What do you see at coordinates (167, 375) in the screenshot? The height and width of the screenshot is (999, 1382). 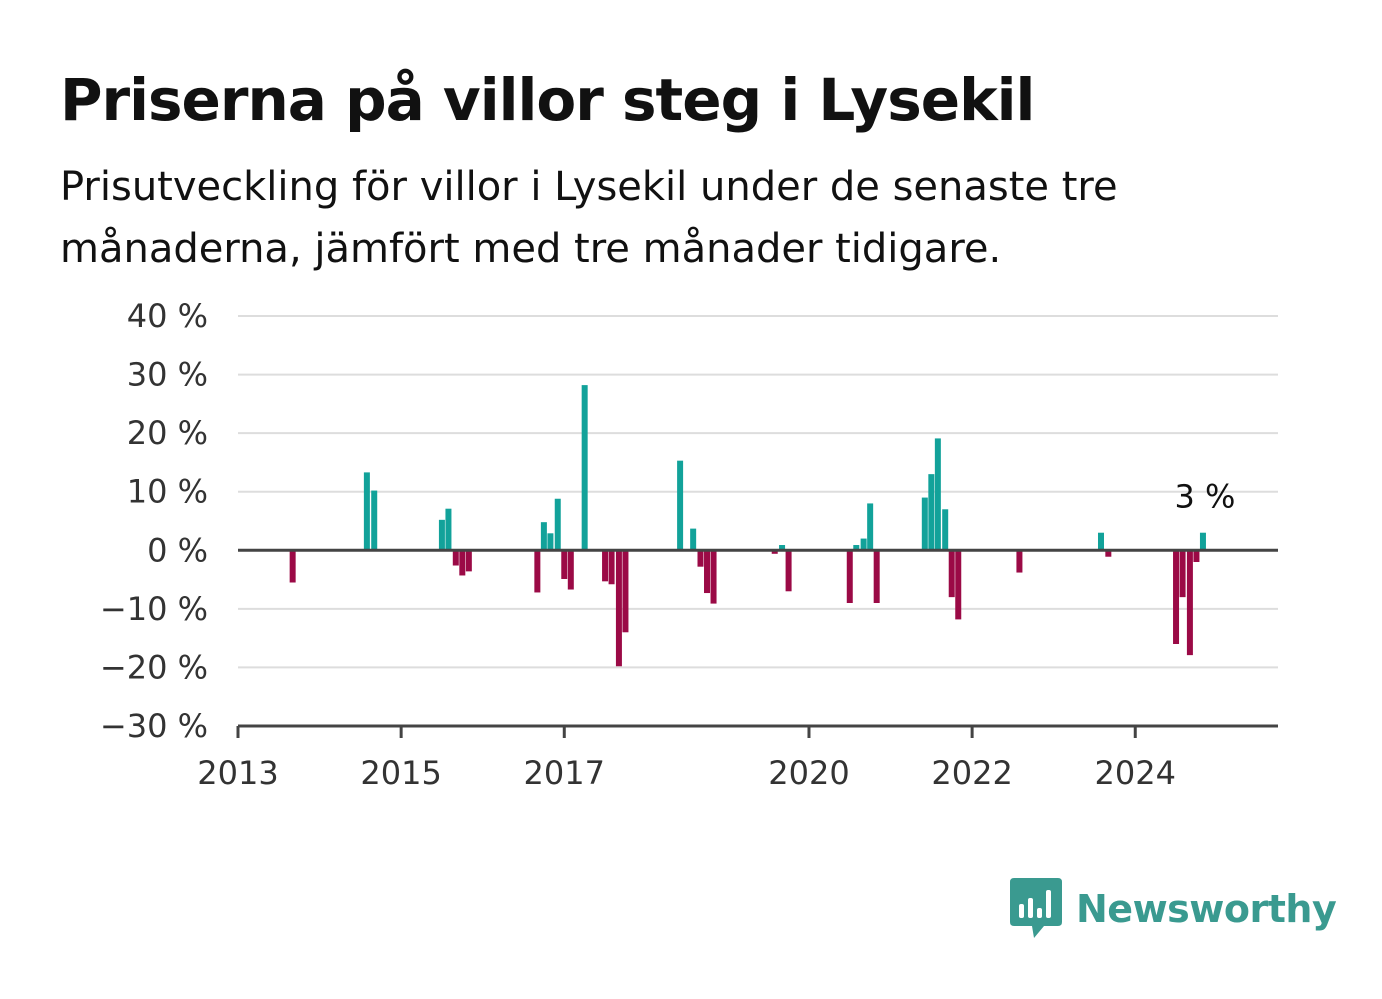 I see `y-tick-label: 30 %` at bounding box center [167, 375].